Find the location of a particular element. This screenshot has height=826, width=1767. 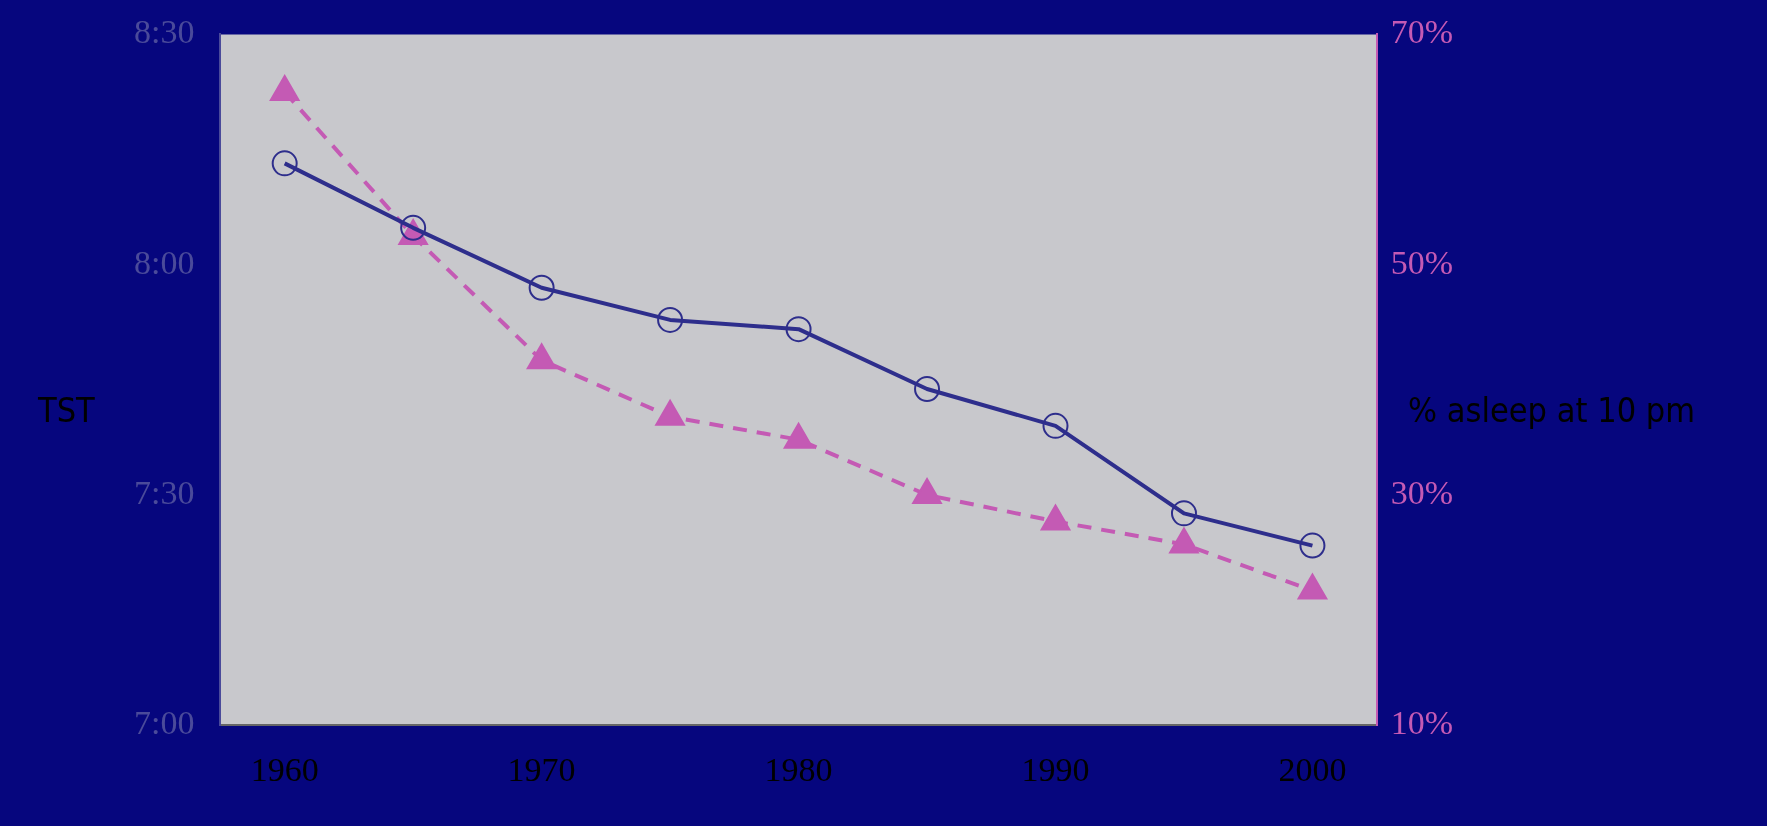

y2-tick-label: 50% is located at coordinates (1422, 262).